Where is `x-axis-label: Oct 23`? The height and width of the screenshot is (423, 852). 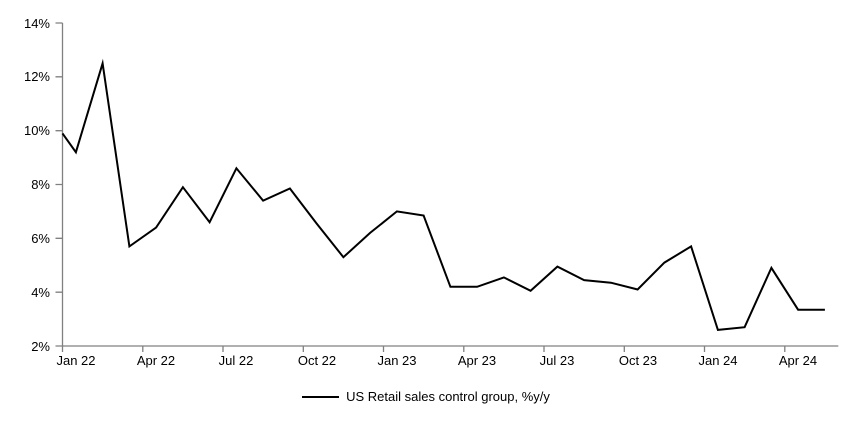
x-axis-label: Oct 23 is located at coordinates (638, 360).